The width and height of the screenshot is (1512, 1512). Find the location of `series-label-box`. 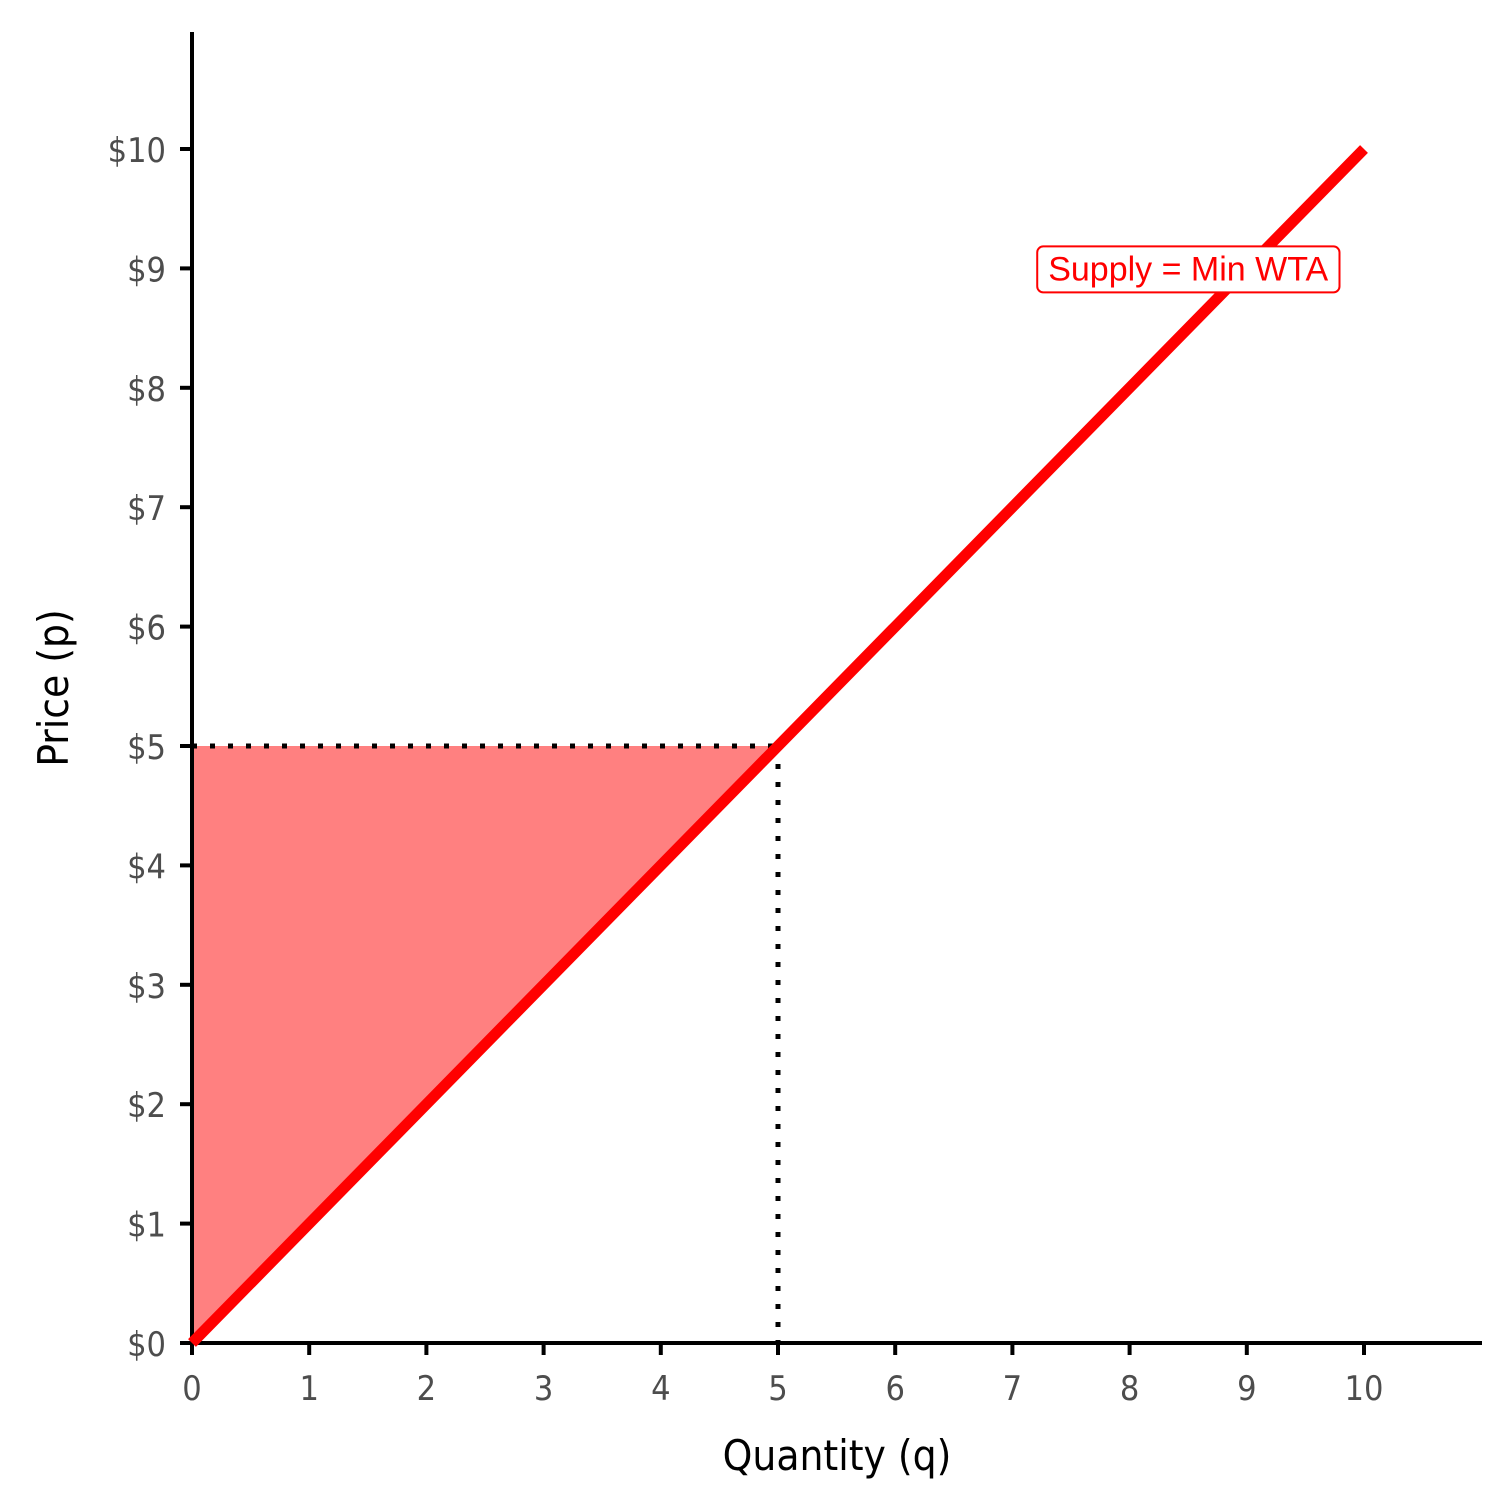

series-label-box is located at coordinates (1188, 269).